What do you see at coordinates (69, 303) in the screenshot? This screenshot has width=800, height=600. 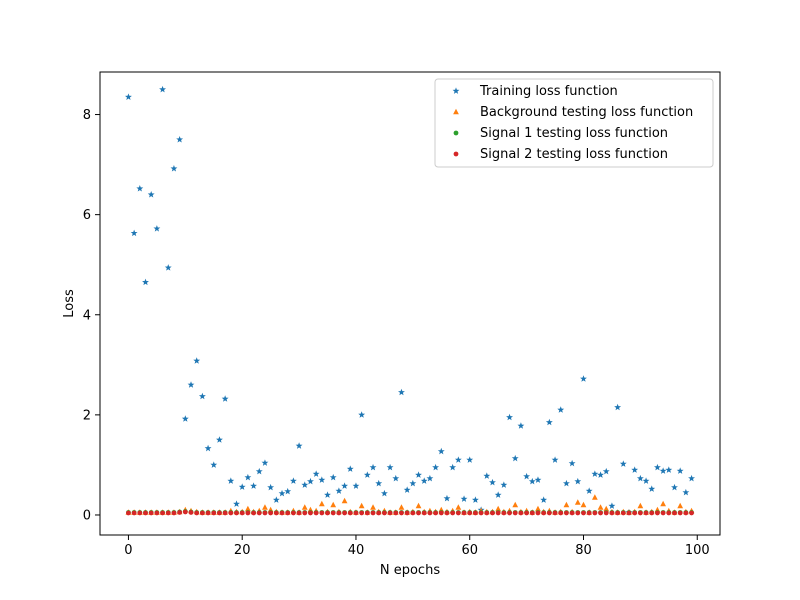 I see `y-axis-label: Loss` at bounding box center [69, 303].